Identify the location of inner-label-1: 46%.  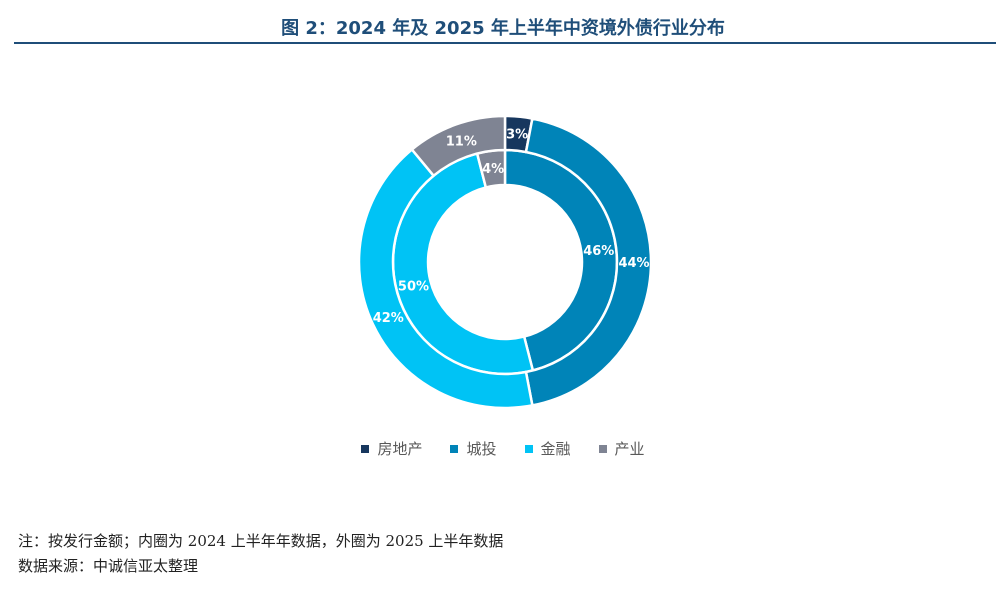
(598, 251).